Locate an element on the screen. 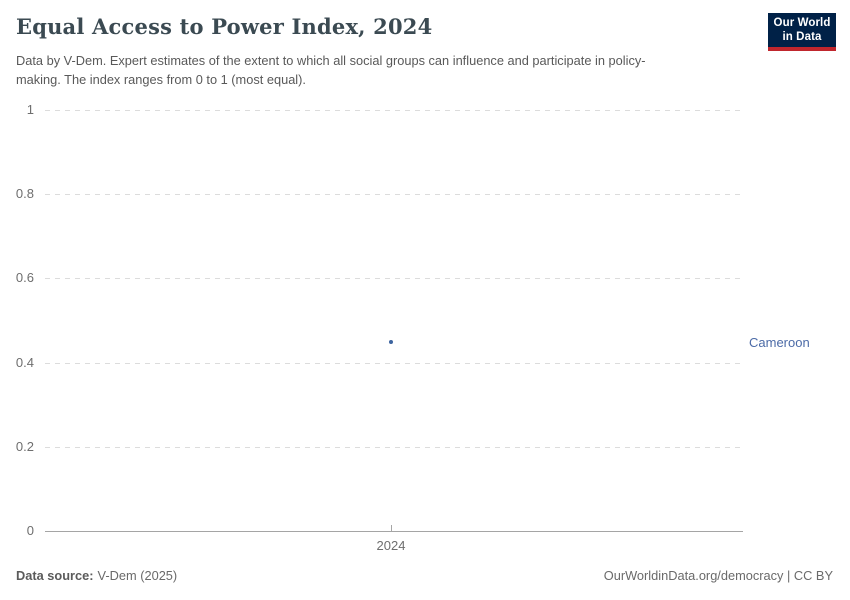 This screenshot has height=600, width=850. y-tick-label-0.8: 0.8 is located at coordinates (24, 193).